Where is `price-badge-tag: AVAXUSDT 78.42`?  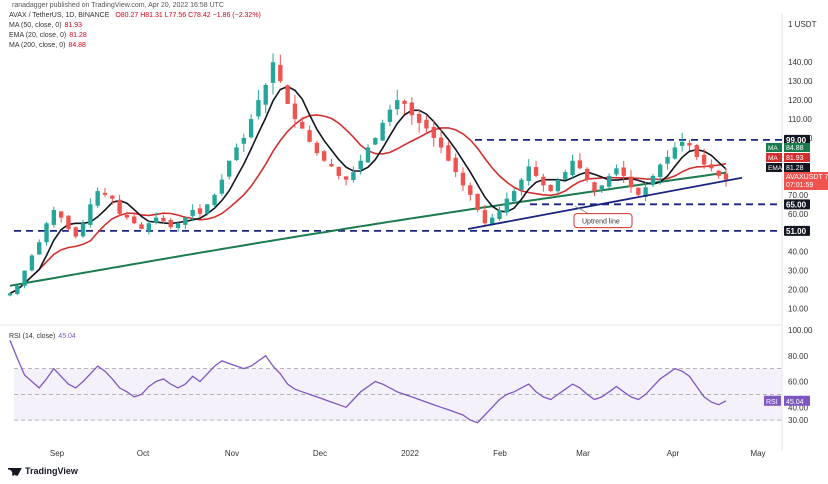 price-badge-tag: AVAXUSDT 78.42 is located at coordinates (807, 177).